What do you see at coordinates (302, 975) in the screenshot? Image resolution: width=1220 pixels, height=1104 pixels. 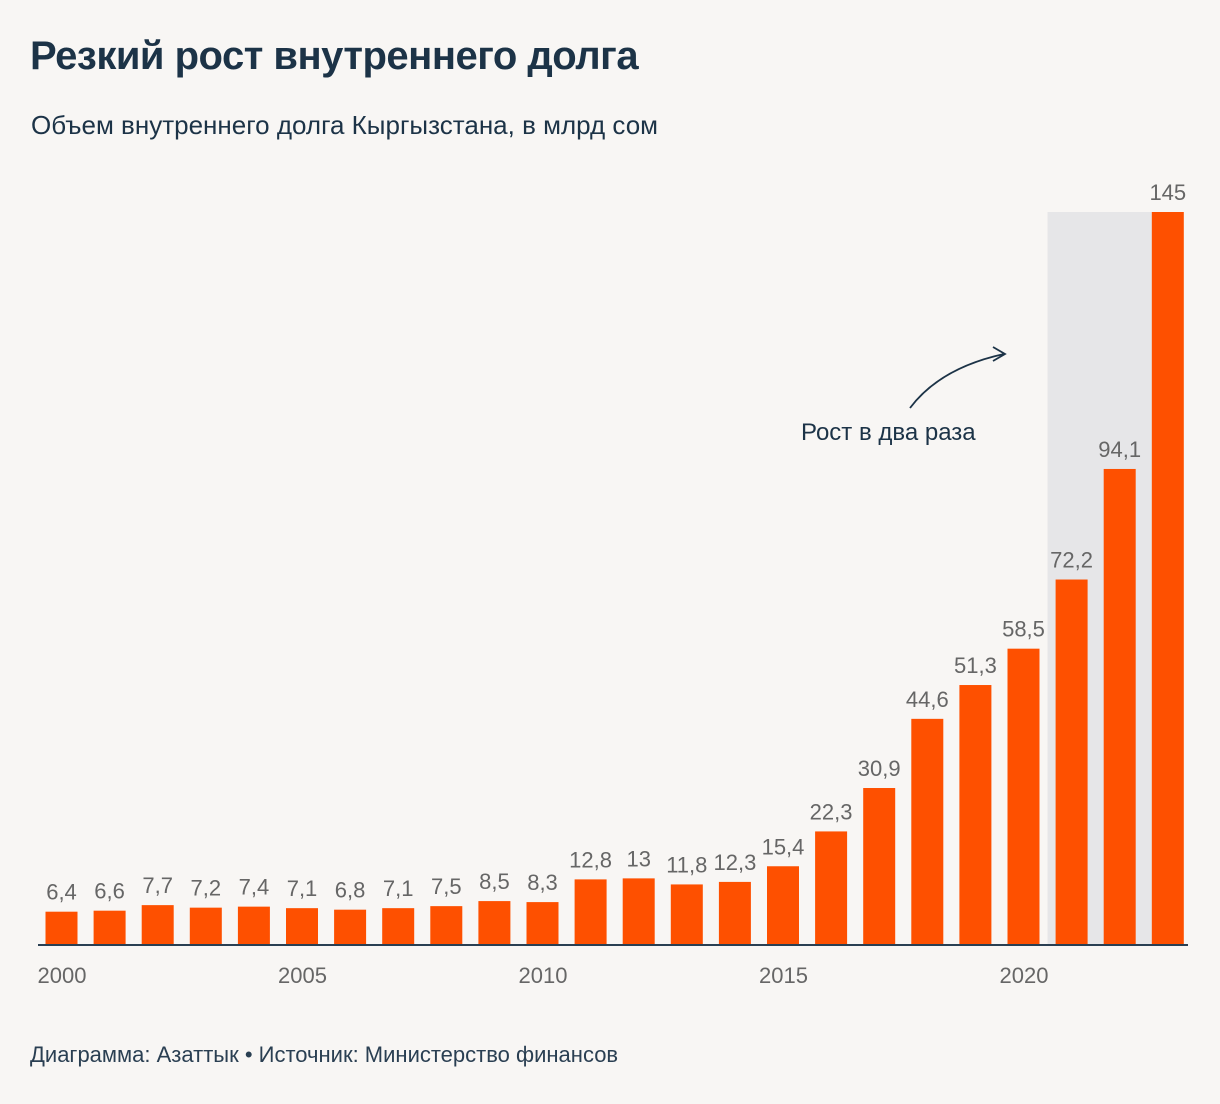 I see `x-tick-label-2005: 2005` at bounding box center [302, 975].